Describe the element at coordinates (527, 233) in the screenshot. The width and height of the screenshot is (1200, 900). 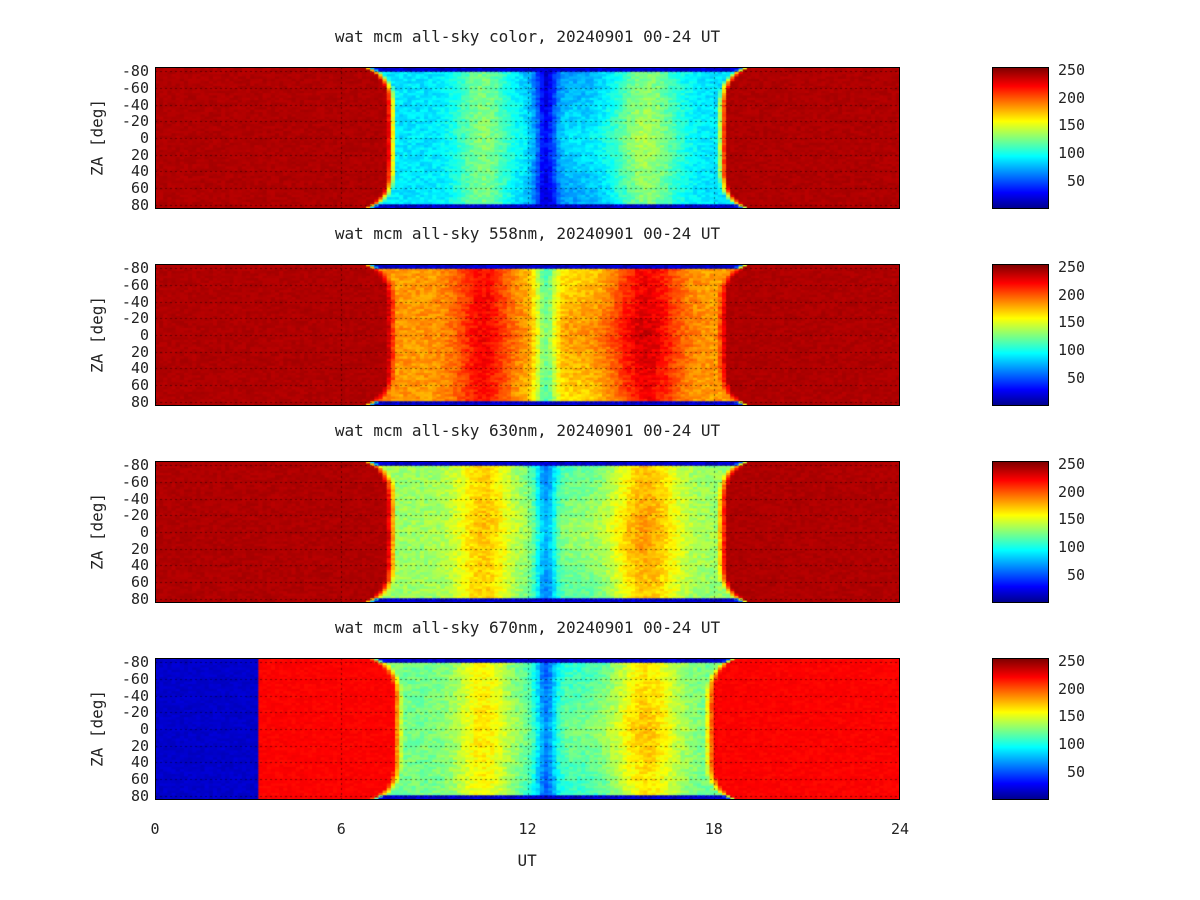
I see `chart-title: wat mcm all-sky 558nm, 20240901 00-24 UT` at that location.